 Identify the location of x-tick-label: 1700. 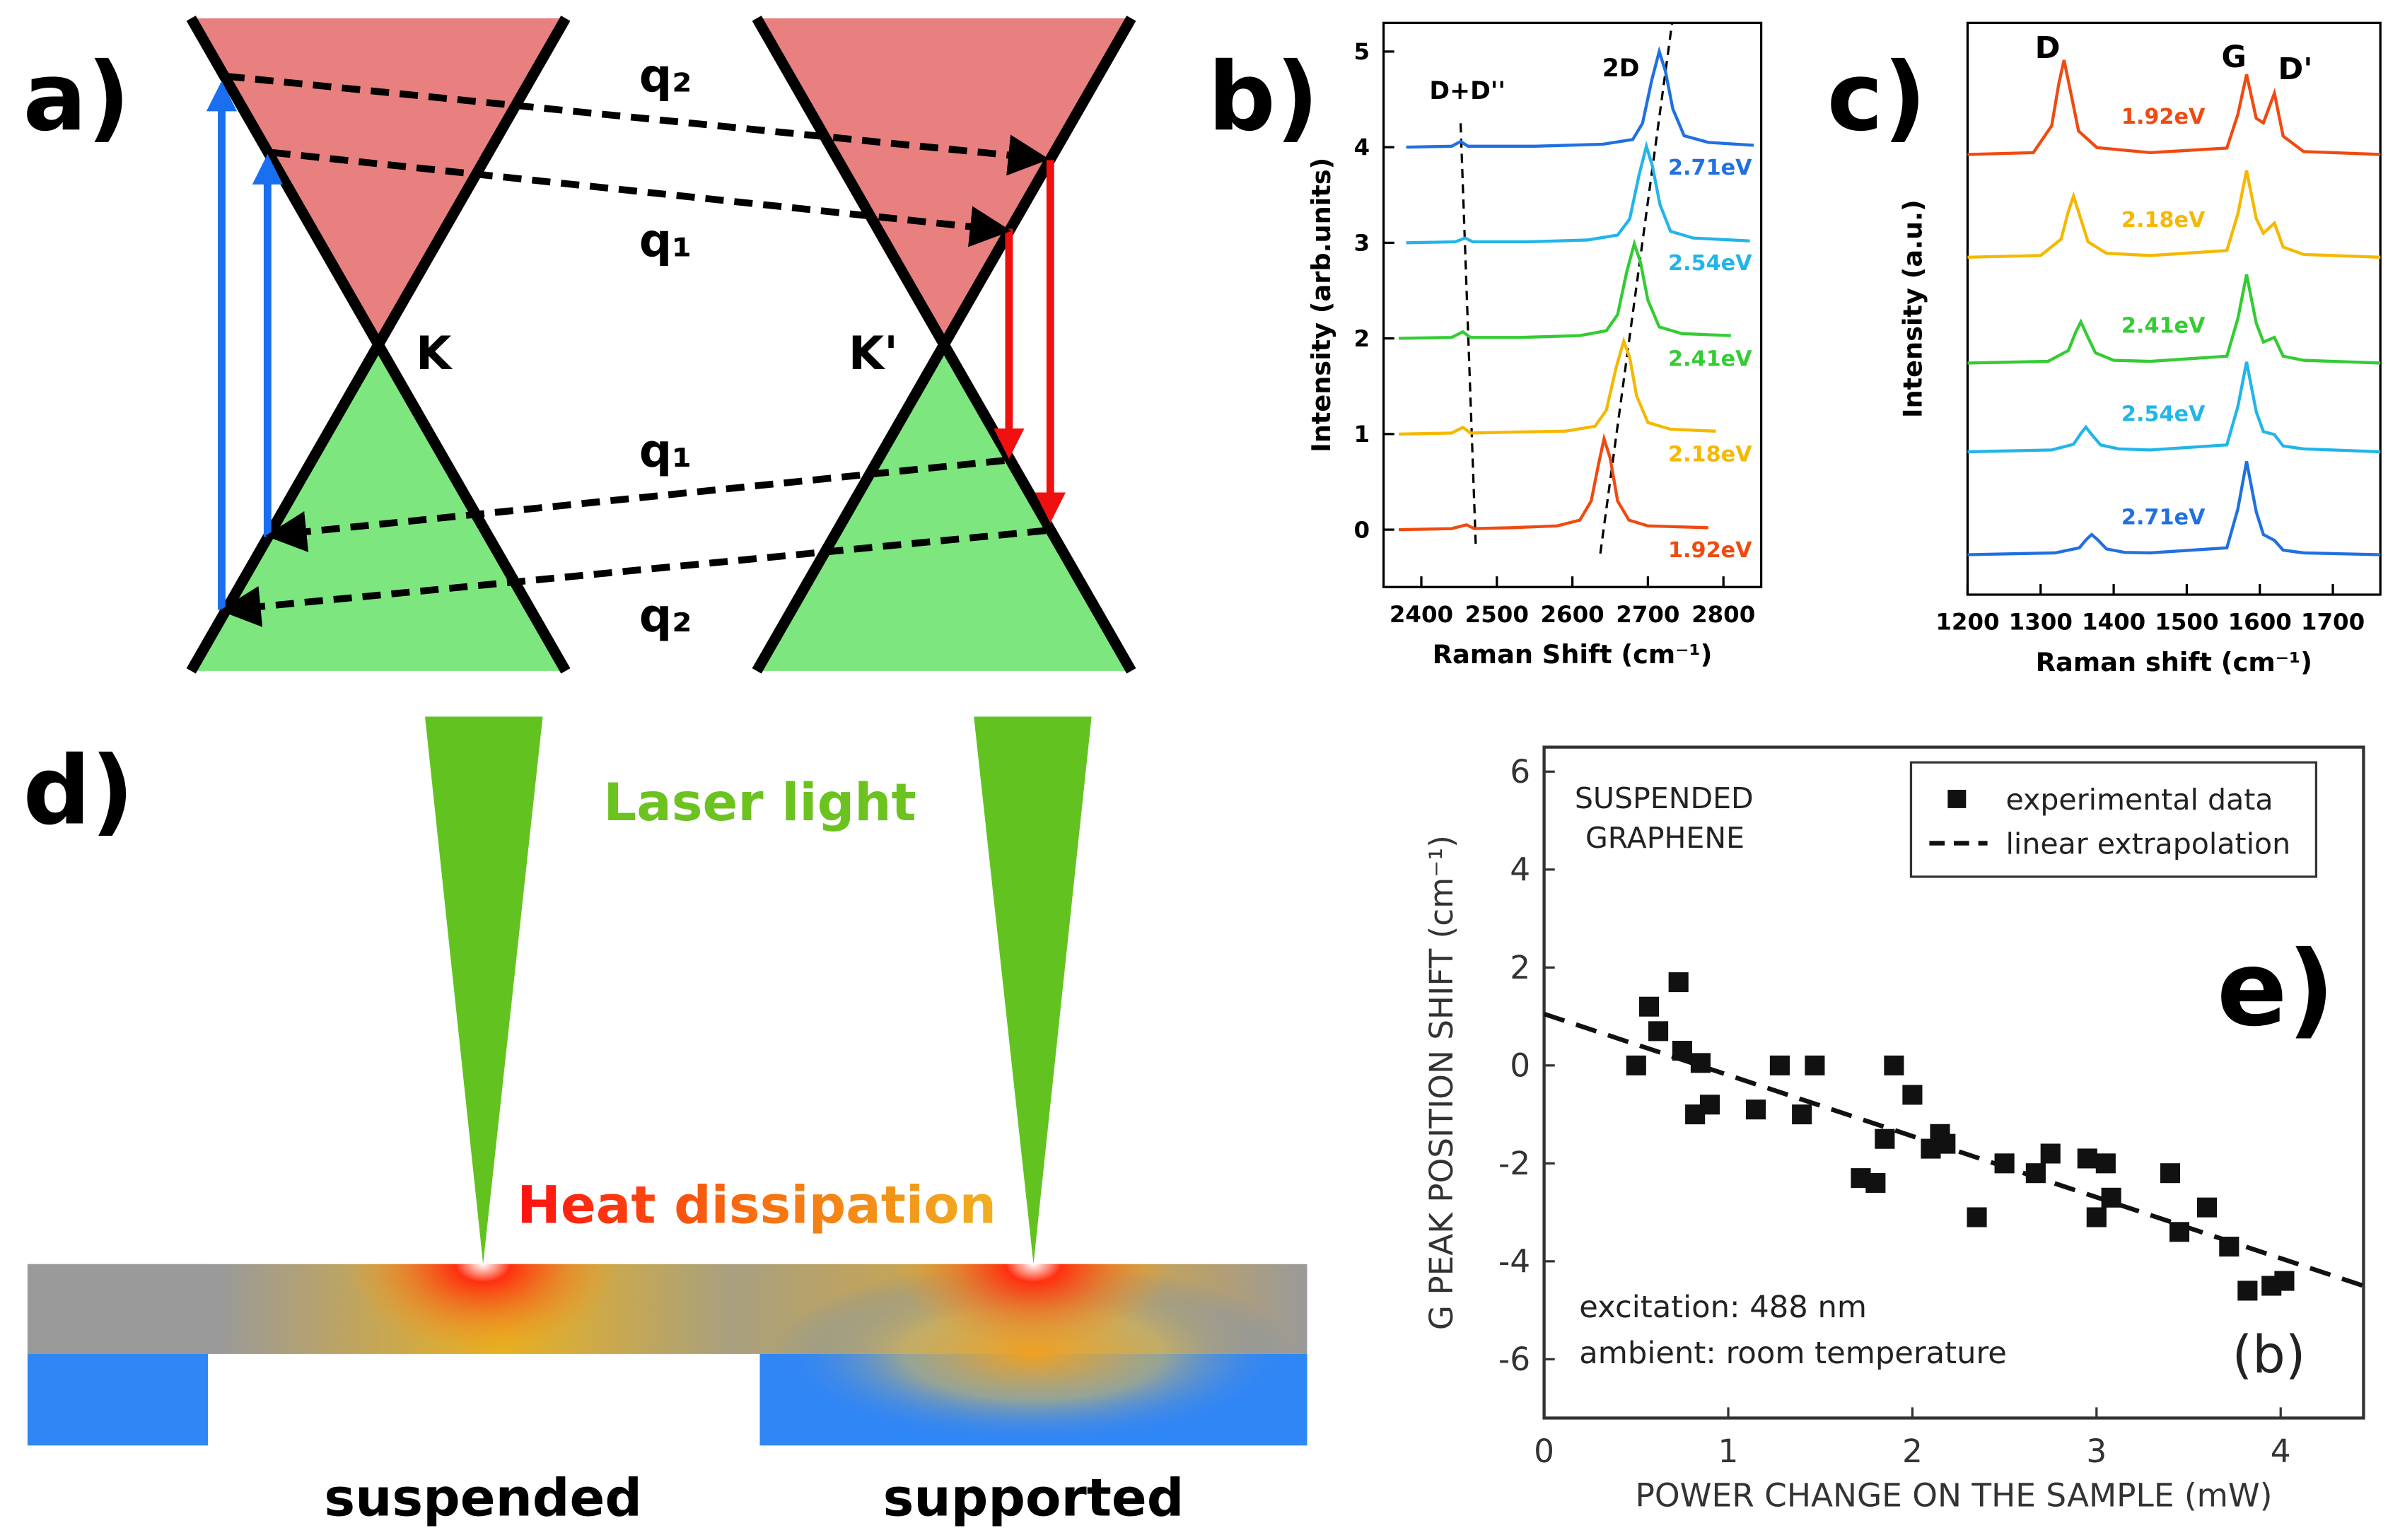
(2333, 623).